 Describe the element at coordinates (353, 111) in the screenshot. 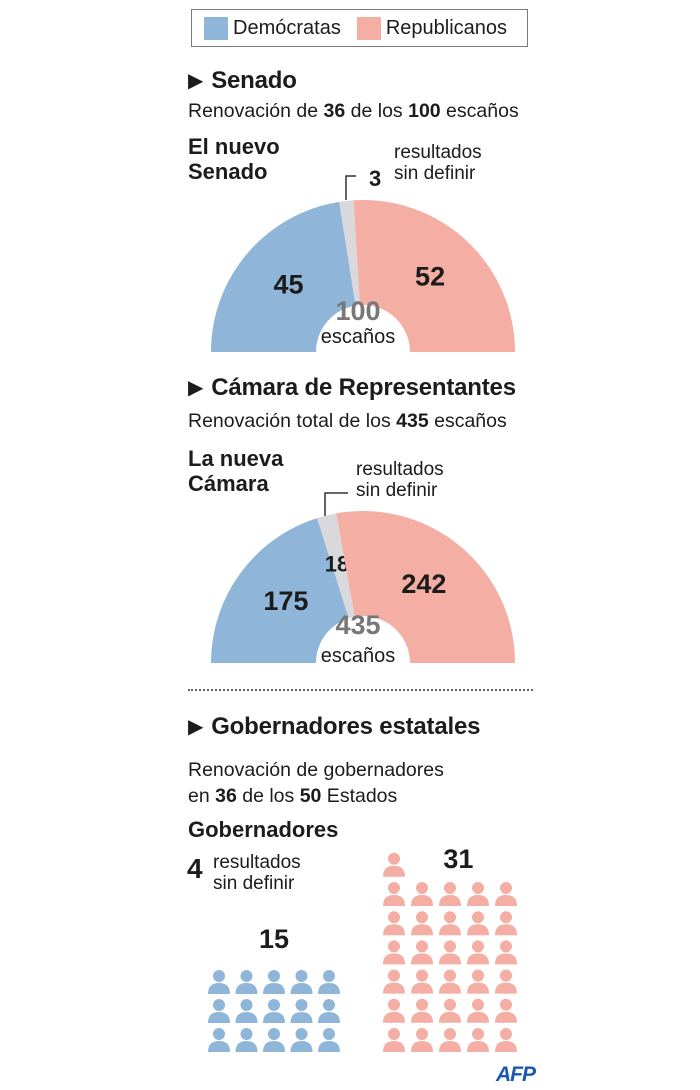

I see `senate-subtitle: Renovación de 36 de los 100 escaños` at that location.